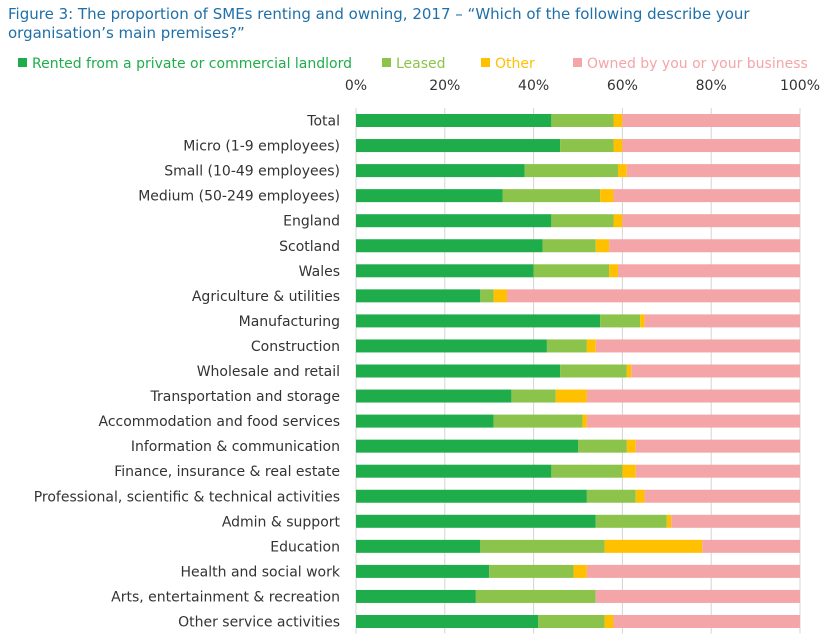 The height and width of the screenshot is (638, 824). Describe the element at coordinates (697, 64) in the screenshot. I see `legend-label: Owned by you or your business` at that location.